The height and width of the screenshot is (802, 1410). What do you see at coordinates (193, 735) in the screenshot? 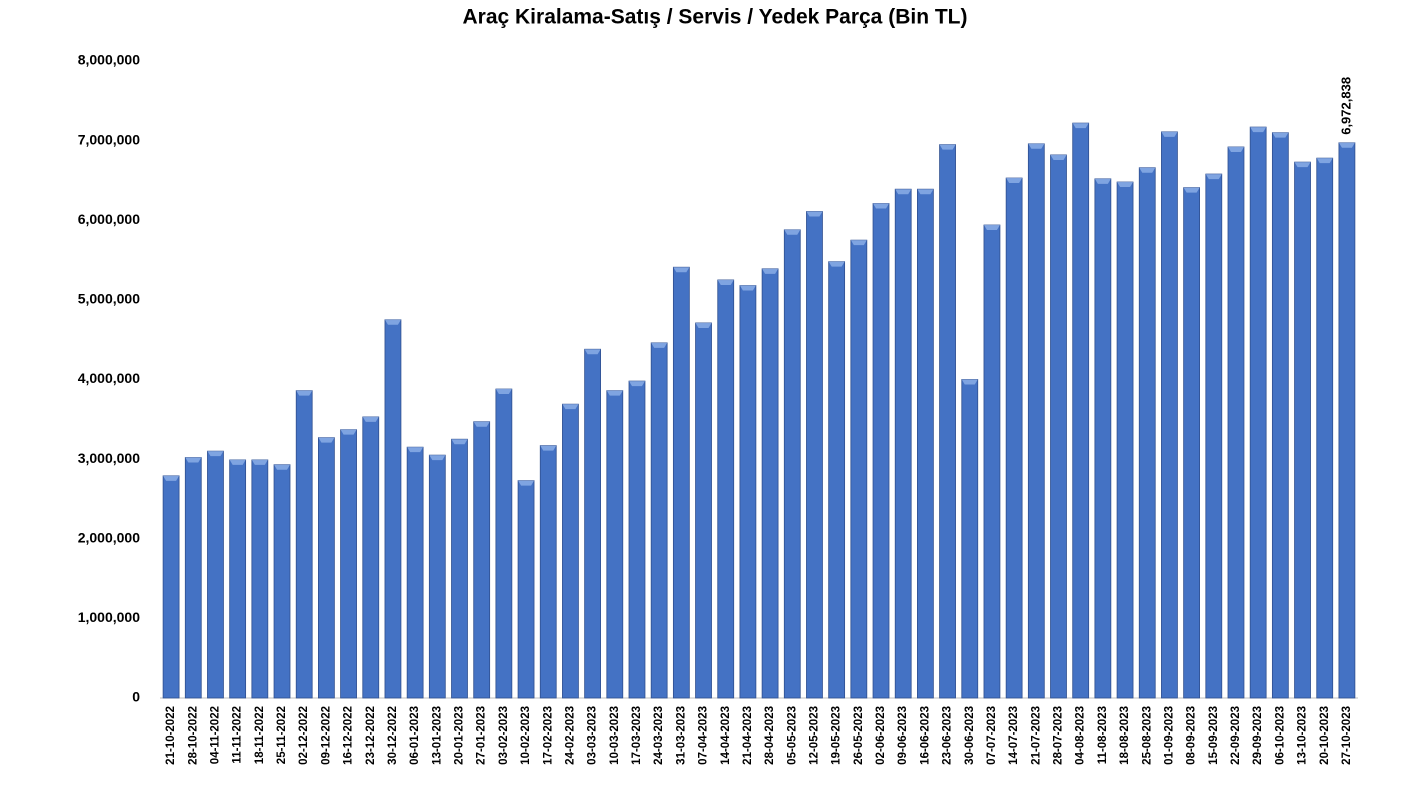
I see `x-tick-label: 28-10-2022` at bounding box center [193, 735].